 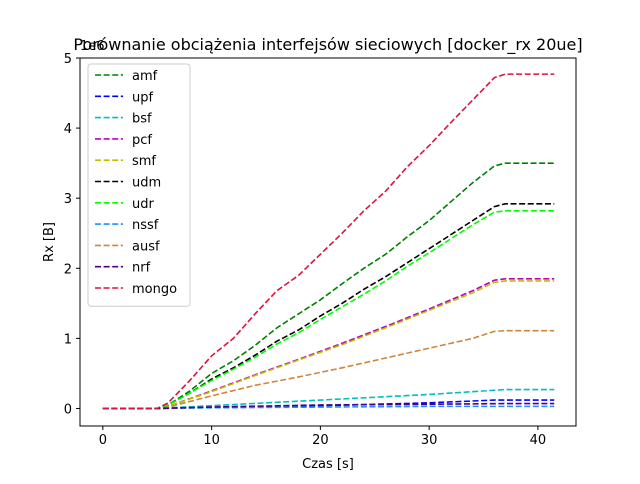 I want to click on y-tick-label: 0, so click(x=68, y=409).